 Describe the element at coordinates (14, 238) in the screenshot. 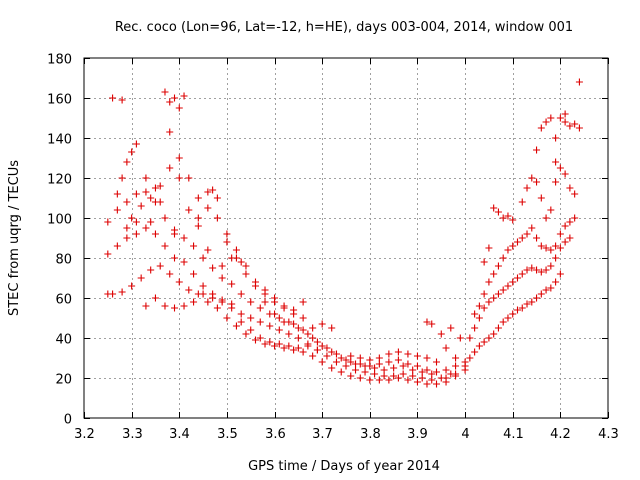

I see `y-axis-label: STEC from uqrg / TECUs` at that location.